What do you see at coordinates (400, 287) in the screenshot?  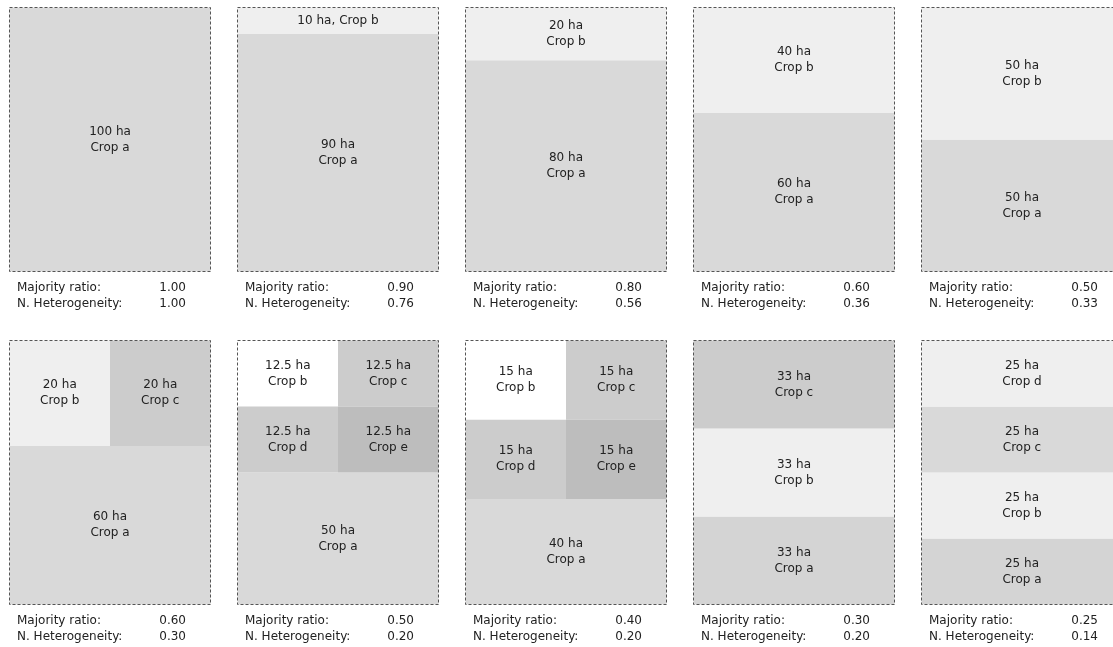 I see `text: 0.90` at bounding box center [400, 287].